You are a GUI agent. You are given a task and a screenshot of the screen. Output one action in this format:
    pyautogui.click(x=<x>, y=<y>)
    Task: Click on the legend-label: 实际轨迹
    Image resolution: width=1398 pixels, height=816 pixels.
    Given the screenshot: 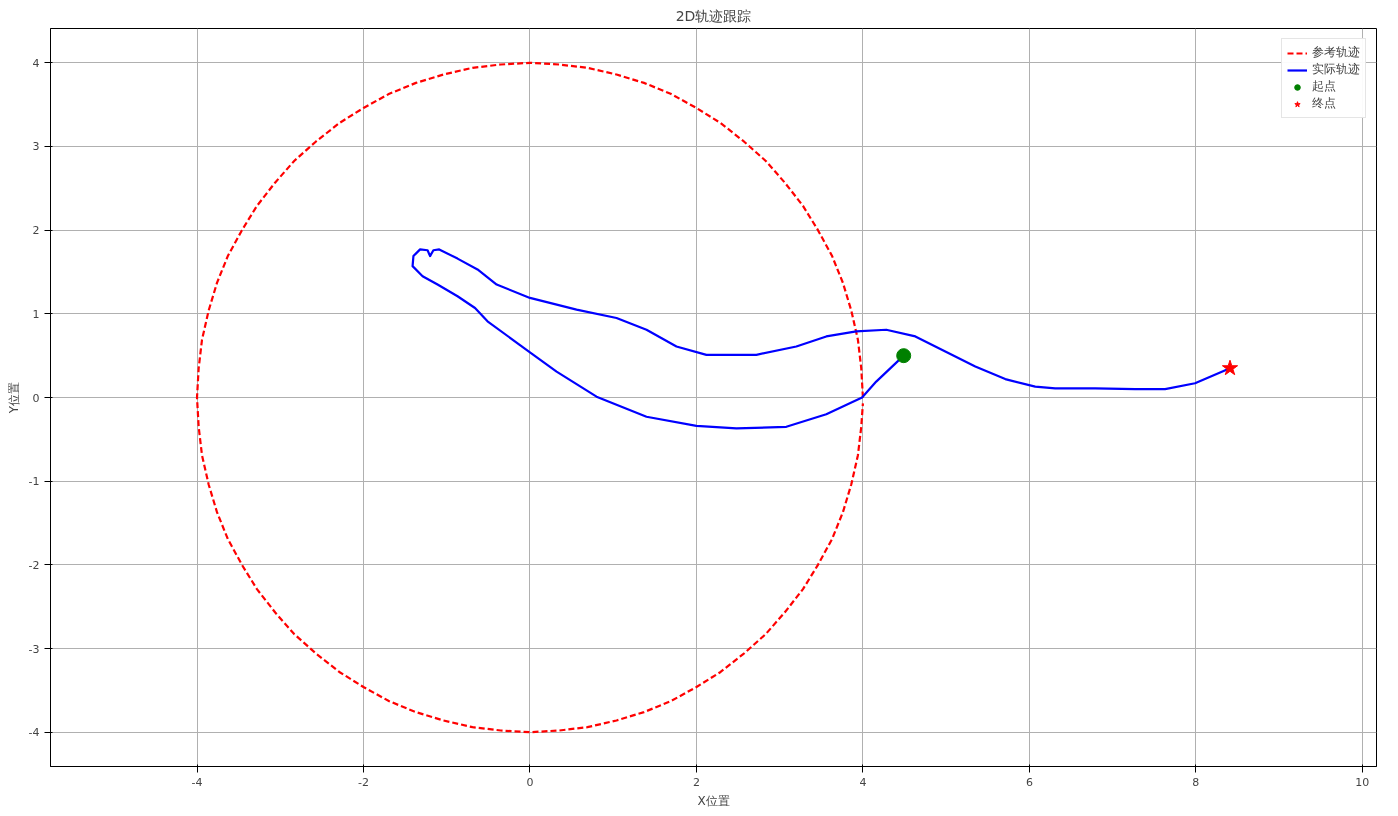 What is the action you would take?
    pyautogui.click(x=1336, y=69)
    